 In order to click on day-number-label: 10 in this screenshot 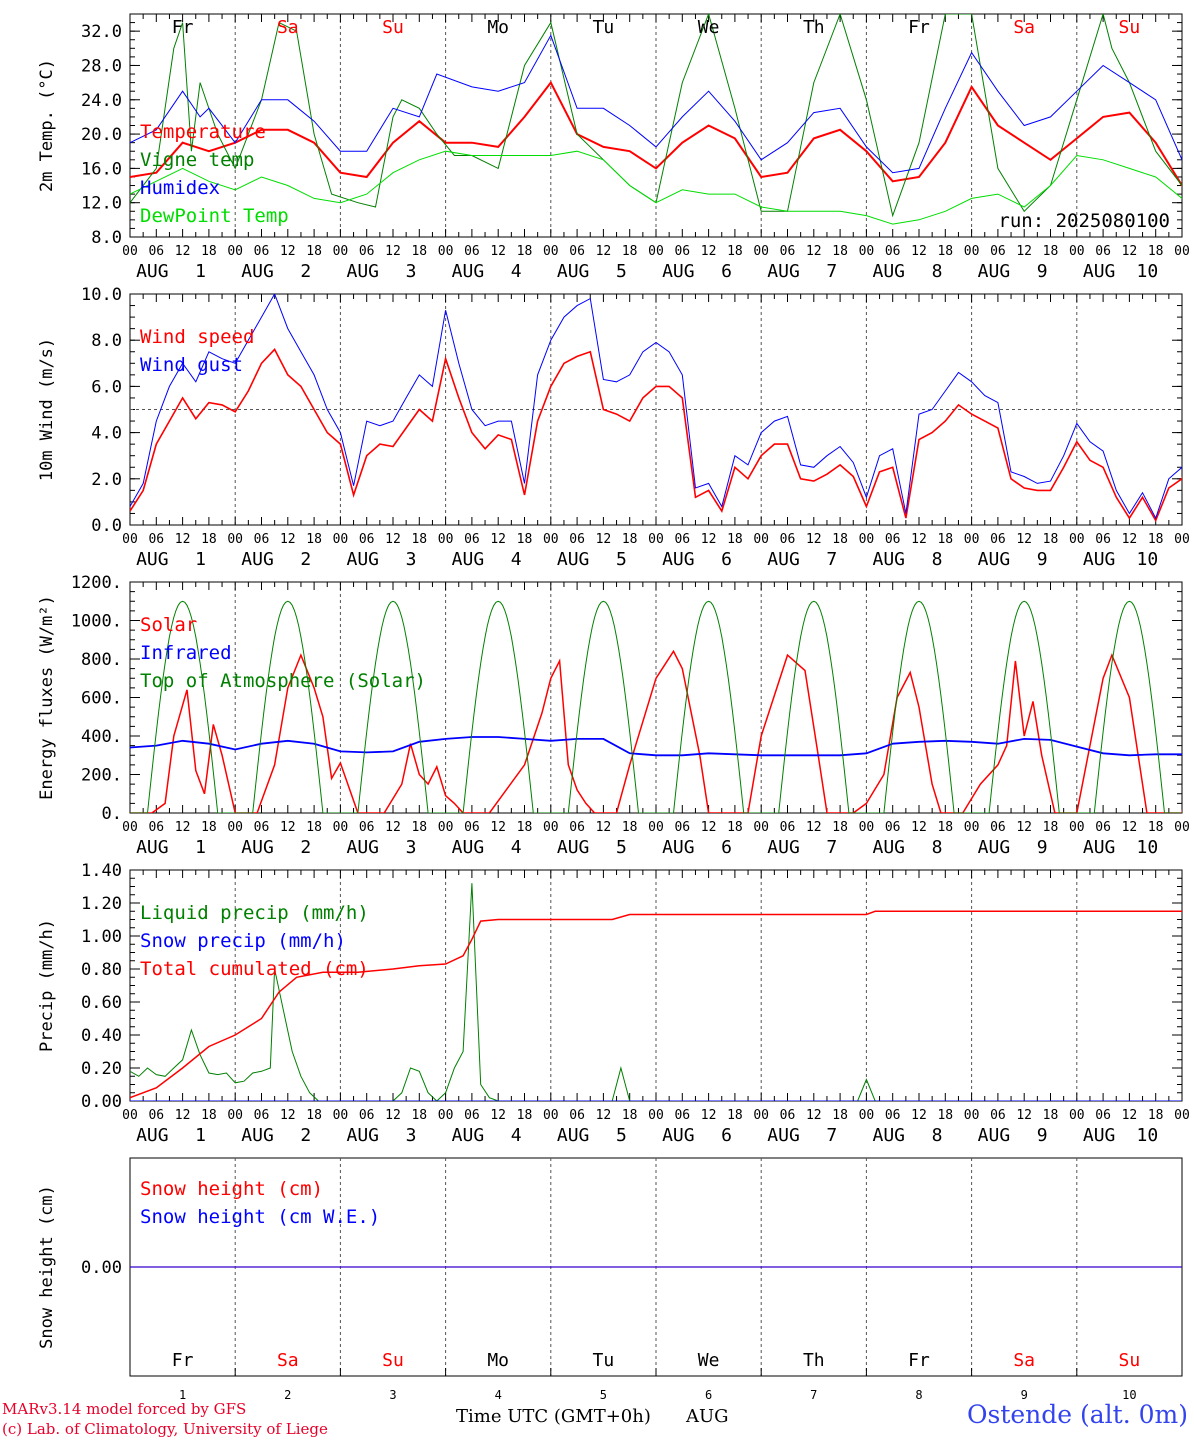, I will do `click(1148, 847)`.